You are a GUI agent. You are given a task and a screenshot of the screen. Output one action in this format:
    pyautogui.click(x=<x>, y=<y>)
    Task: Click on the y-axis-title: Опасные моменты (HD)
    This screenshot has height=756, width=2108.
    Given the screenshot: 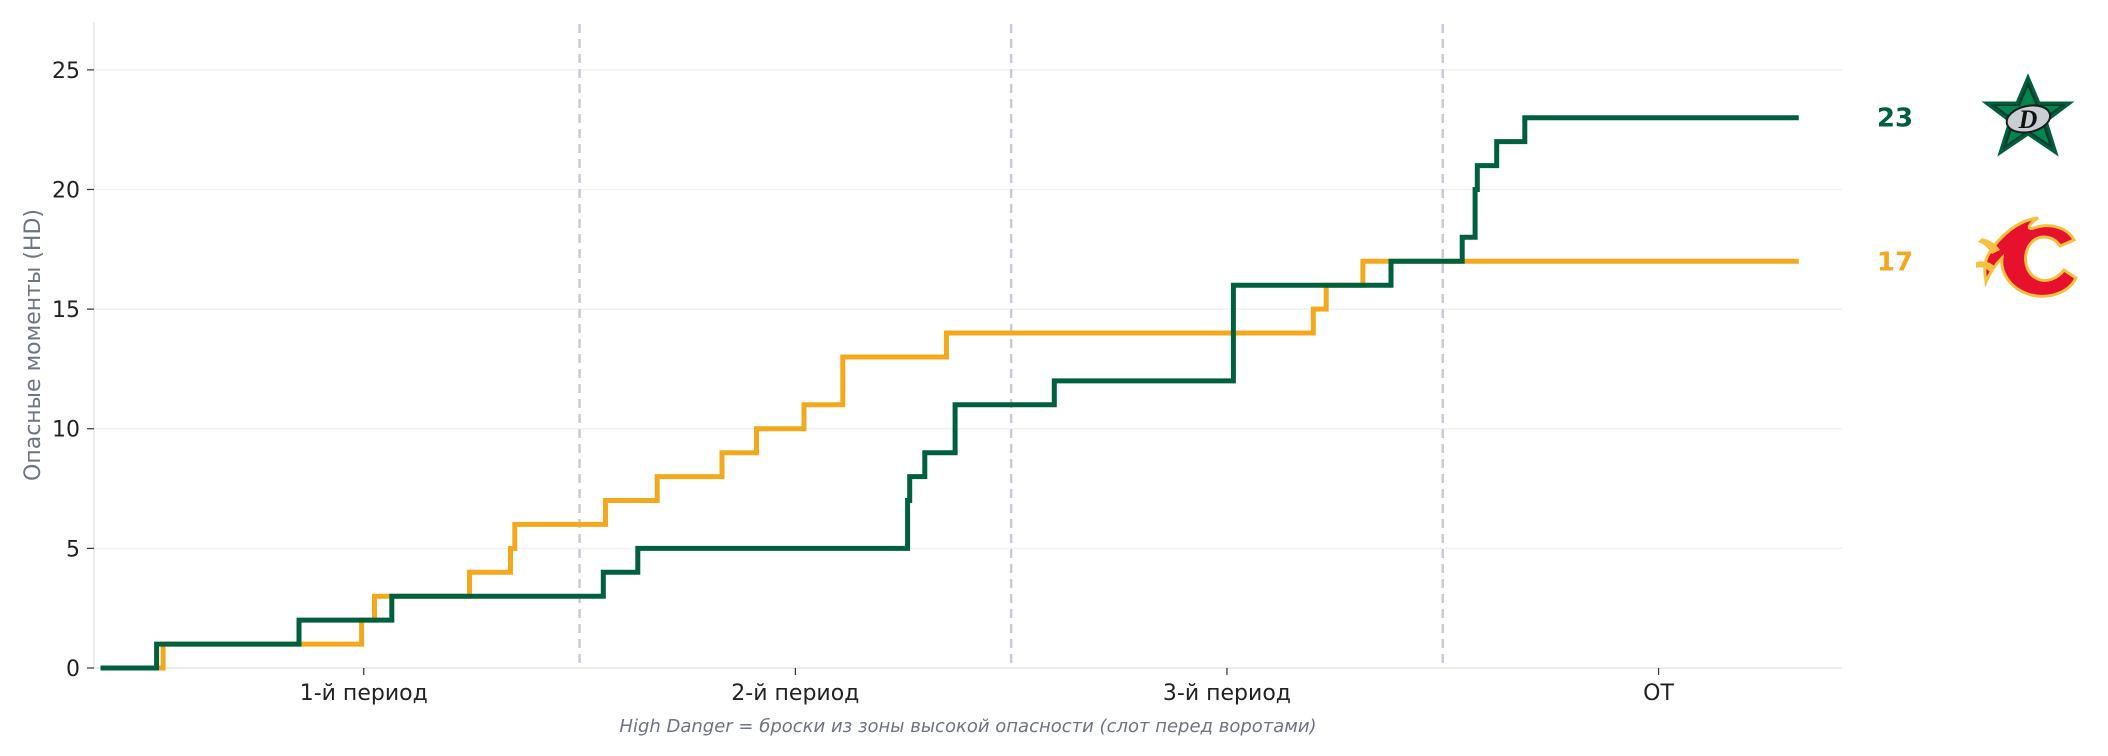 What is the action you would take?
    pyautogui.click(x=33, y=345)
    